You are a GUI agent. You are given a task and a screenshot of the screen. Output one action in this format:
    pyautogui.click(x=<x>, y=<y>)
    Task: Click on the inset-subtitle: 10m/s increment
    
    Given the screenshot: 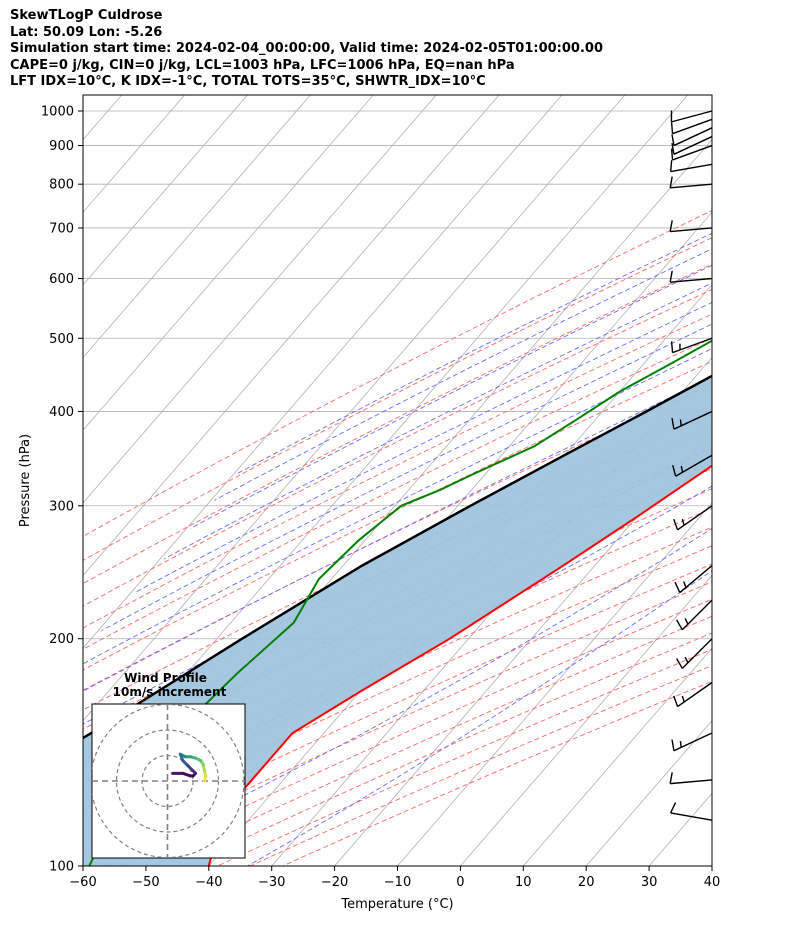 What is the action you would take?
    pyautogui.click(x=170, y=692)
    